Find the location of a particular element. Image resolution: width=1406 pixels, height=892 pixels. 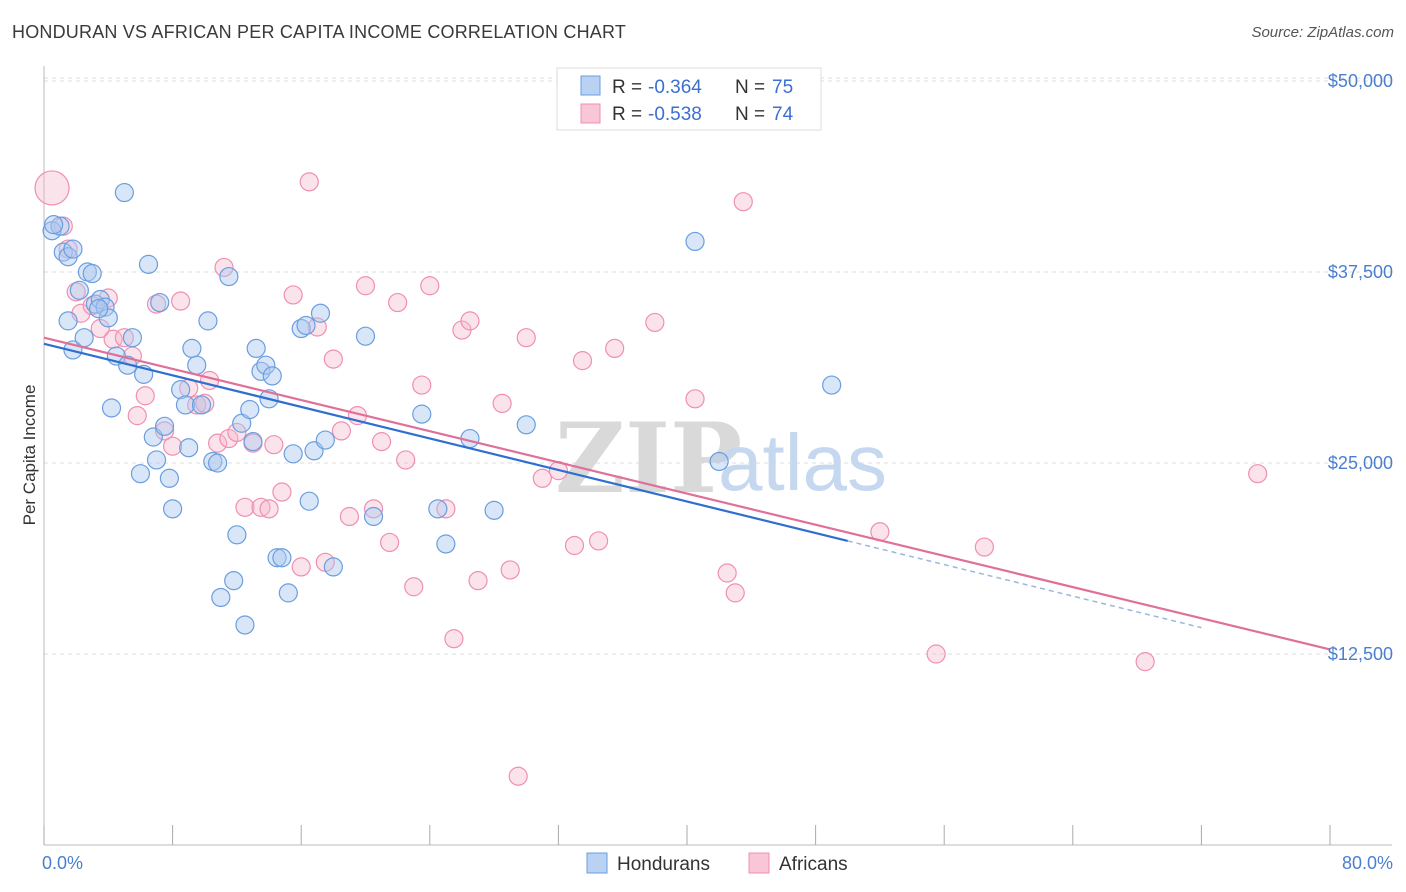

legend-r-value-2: -0.538 is located at coordinates (675, 114).